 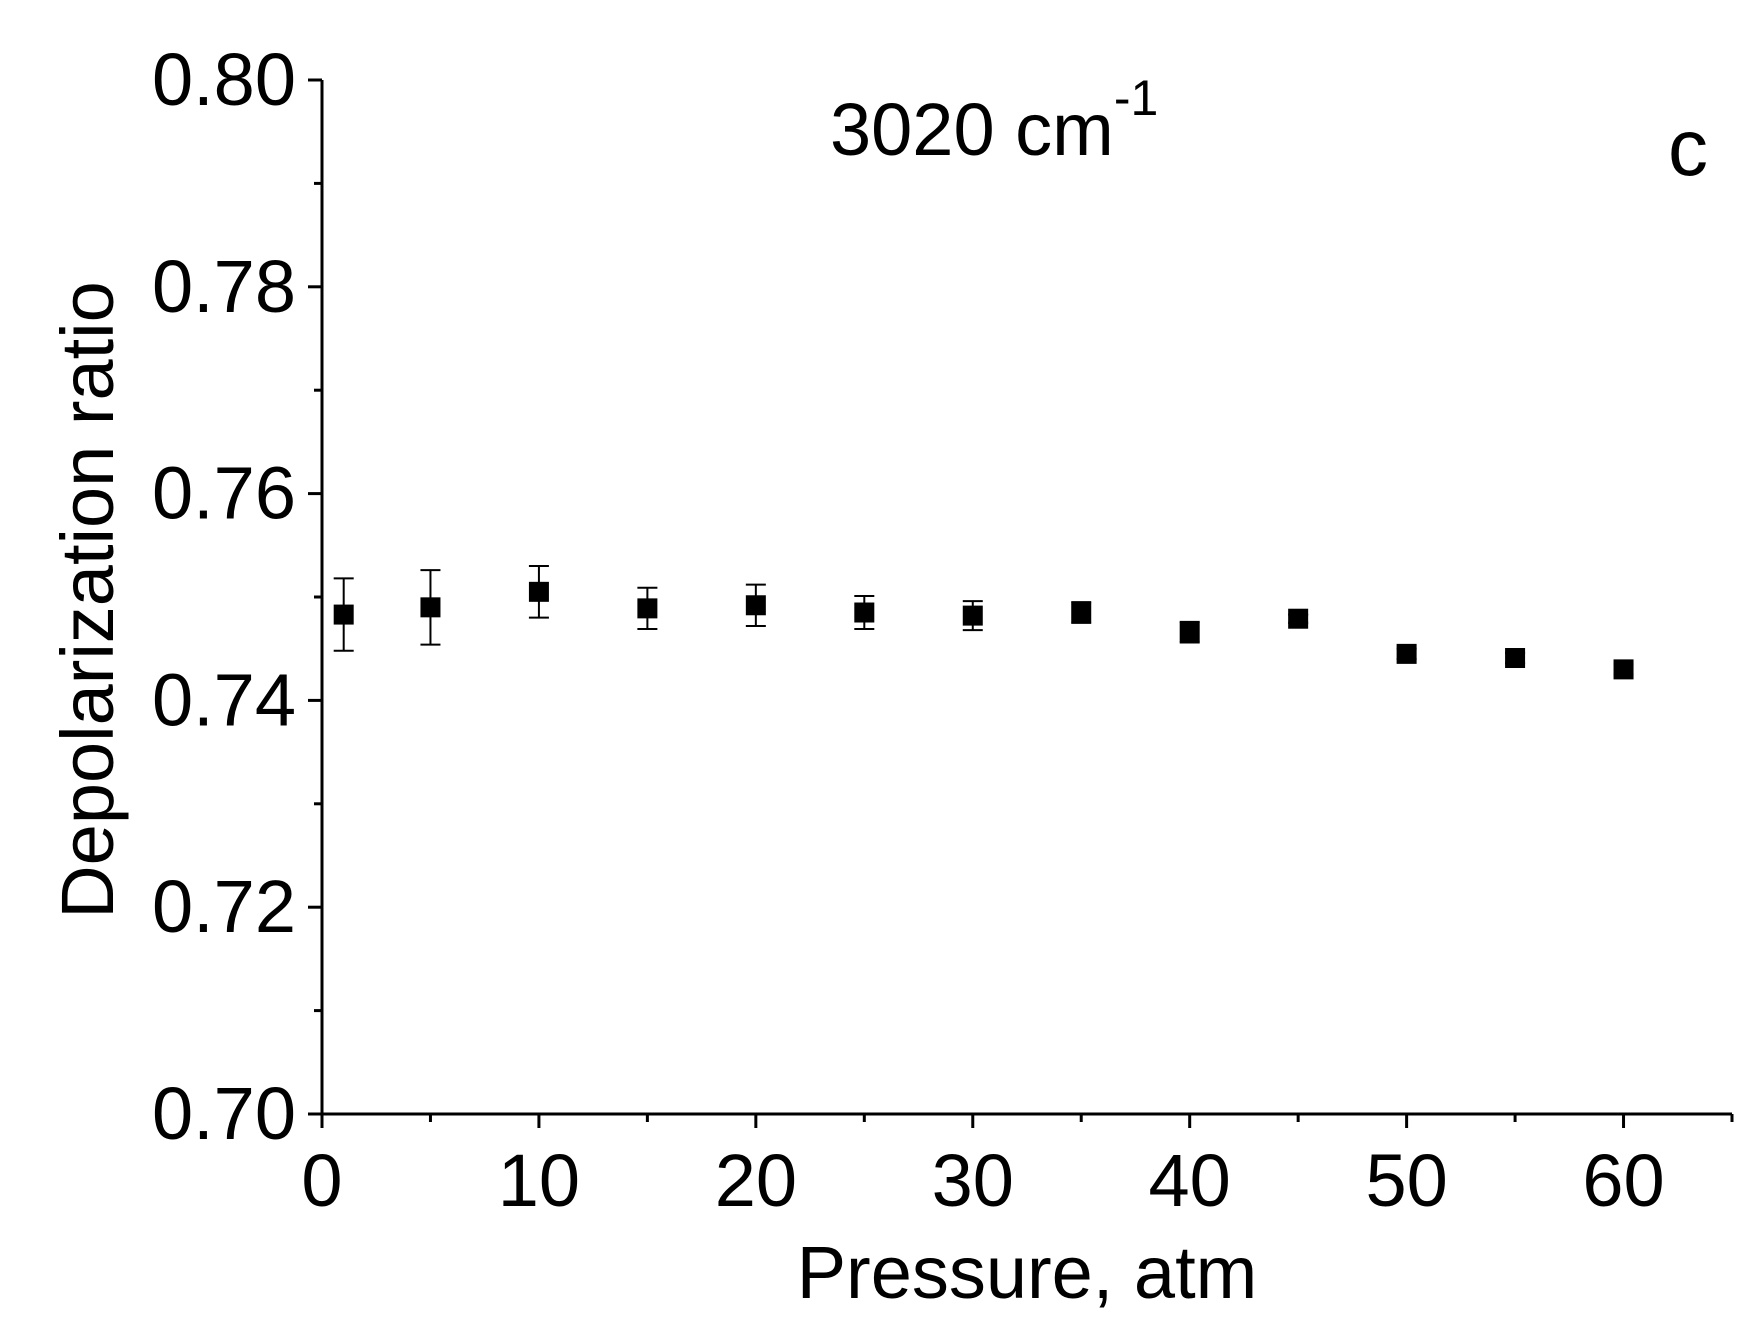 I want to click on x-tick-label: 10, so click(x=539, y=1180).